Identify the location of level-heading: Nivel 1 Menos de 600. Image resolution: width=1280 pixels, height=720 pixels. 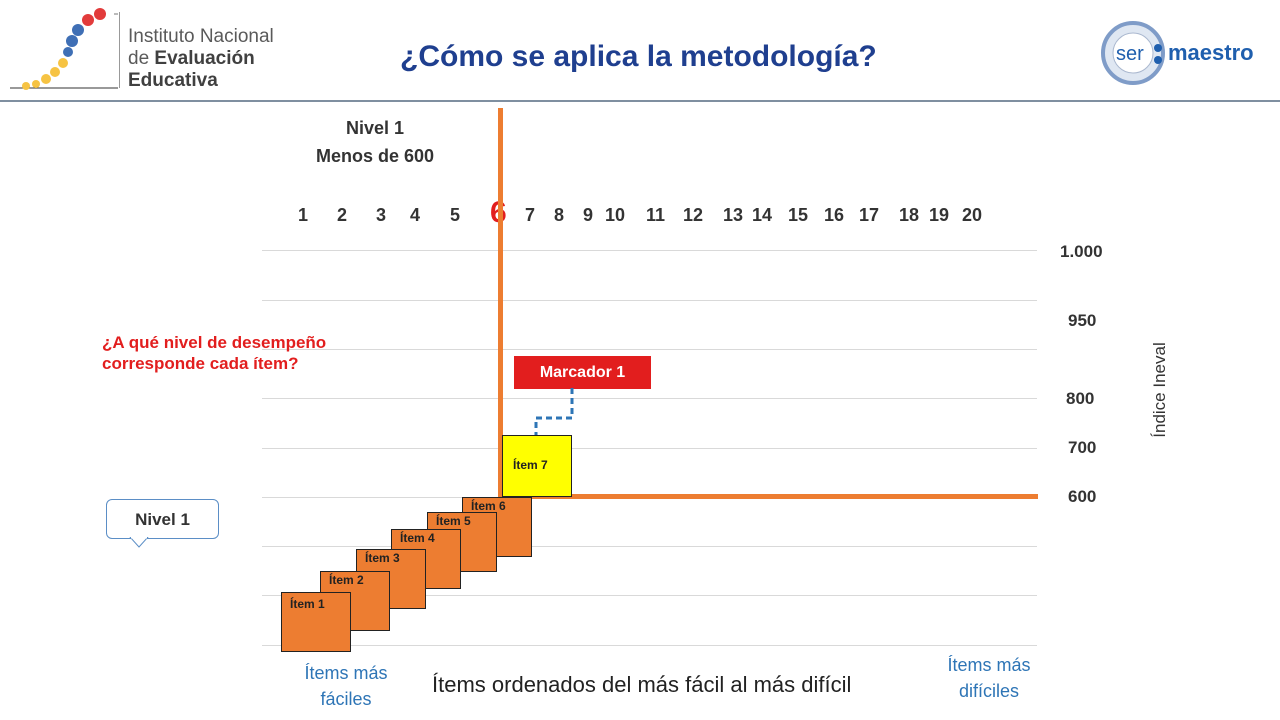
(375, 142).